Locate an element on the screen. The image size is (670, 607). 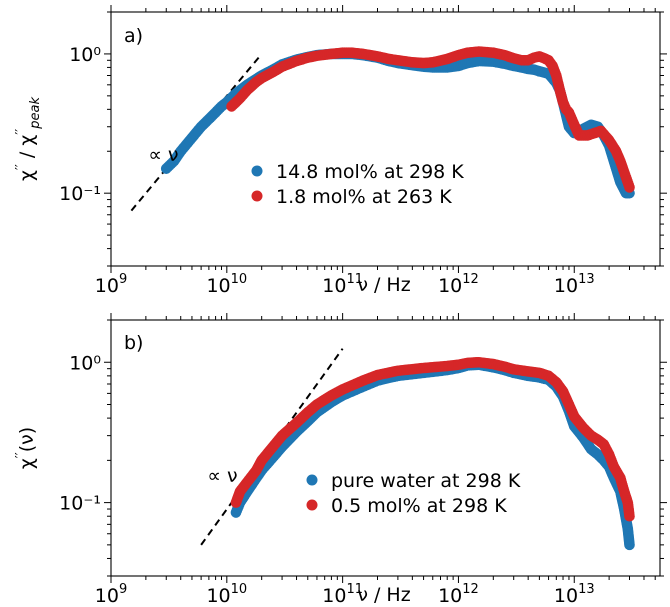
legend: 14.8 mol% at 298 K 1.8 mol% at 263 K is located at coordinates (358, 184).